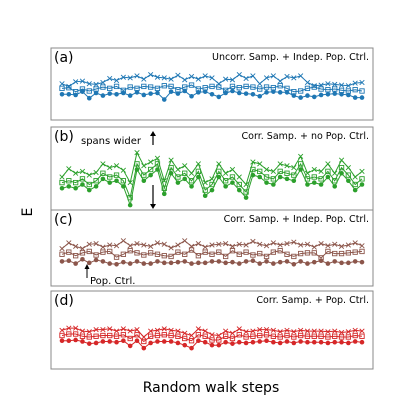 The width and height of the screenshot is (415, 415). I want to click on series-x, so click(212, 169).